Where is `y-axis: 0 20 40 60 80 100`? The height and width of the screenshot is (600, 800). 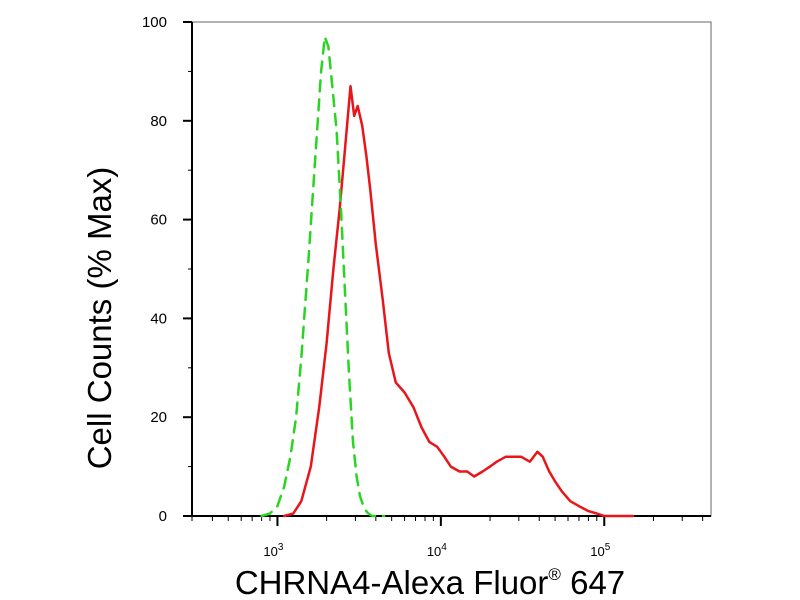 y-axis: 0 20 40 60 80 100 is located at coordinates (167, 269).